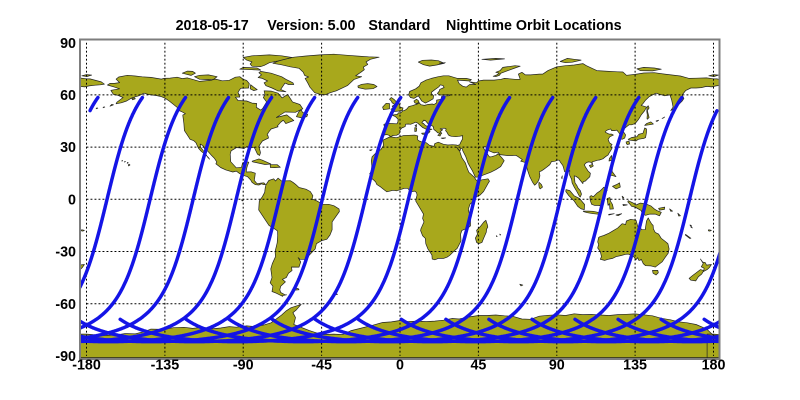 Image resolution: width=800 pixels, height=400 pixels. Describe the element at coordinates (165, 366) in the screenshot. I see `svg-text: -135` at that location.